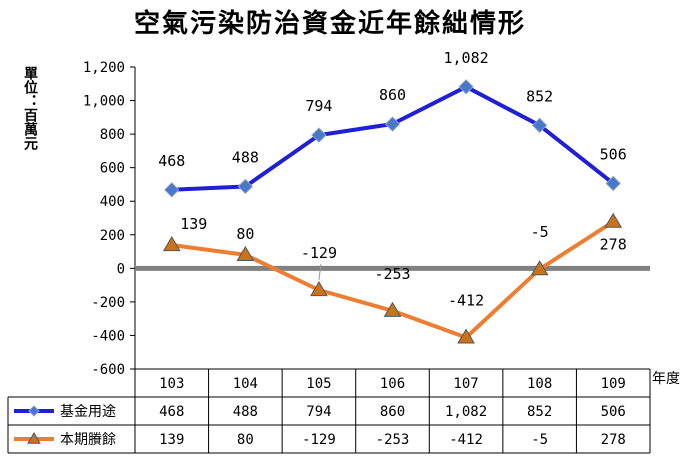 This screenshot has height=459, width=700. Describe the element at coordinates (318, 412) in the screenshot. I see `table-cell: 794` at that location.